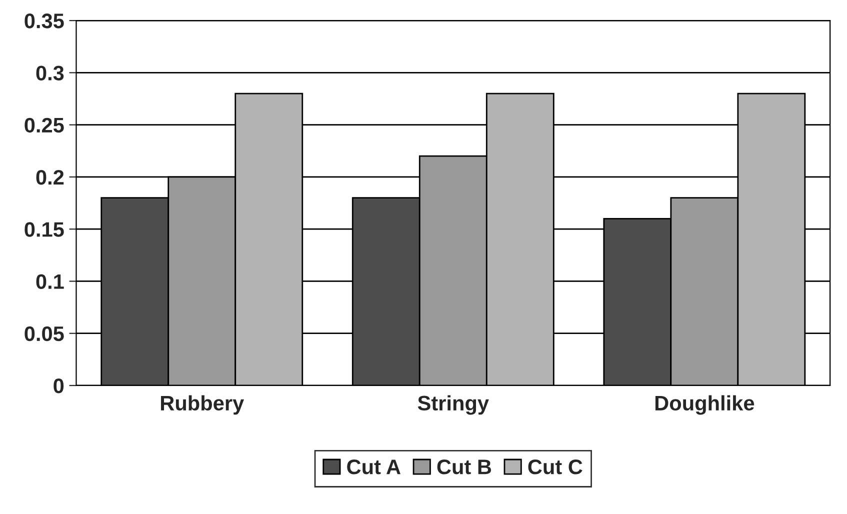  Describe the element at coordinates (464, 467) in the screenshot. I see `legend-label: Cut B` at that location.